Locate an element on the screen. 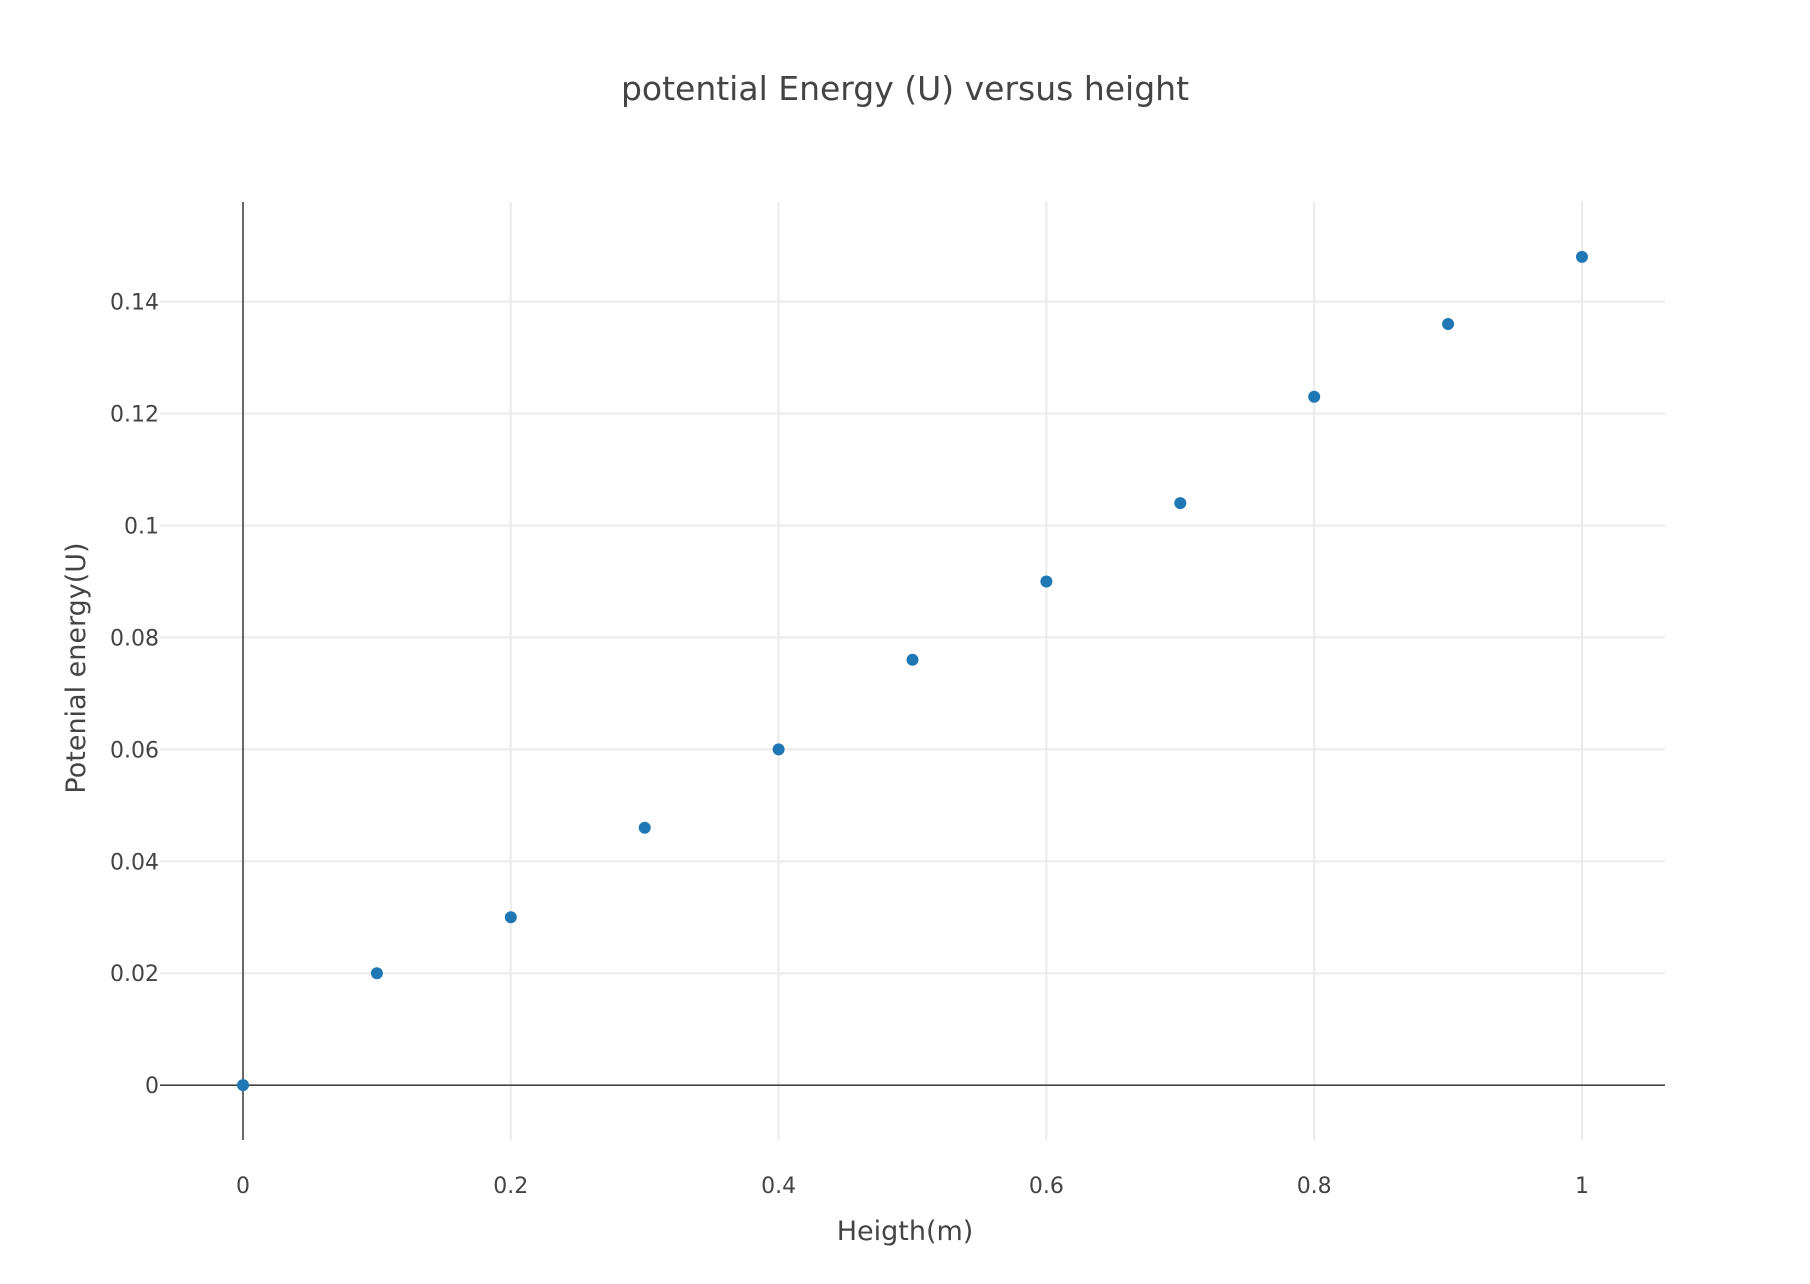  y-tick-label: 0.1 is located at coordinates (141, 526).